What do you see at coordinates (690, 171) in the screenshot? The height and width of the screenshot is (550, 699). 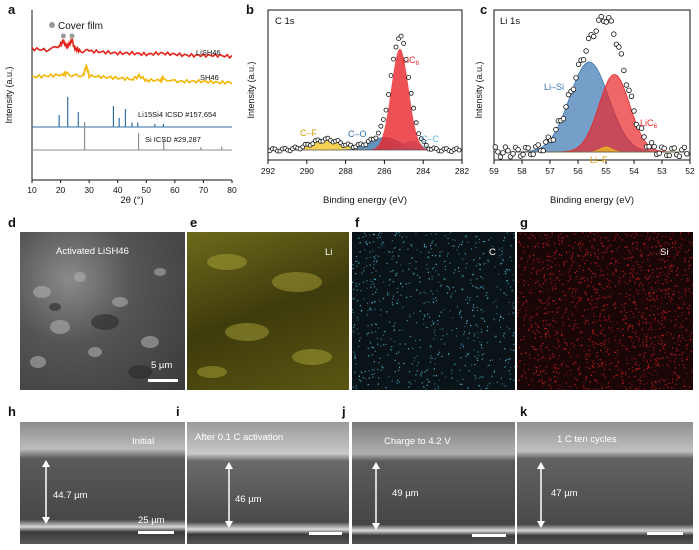 I see `c-xtick-label: 52` at bounding box center [690, 171].